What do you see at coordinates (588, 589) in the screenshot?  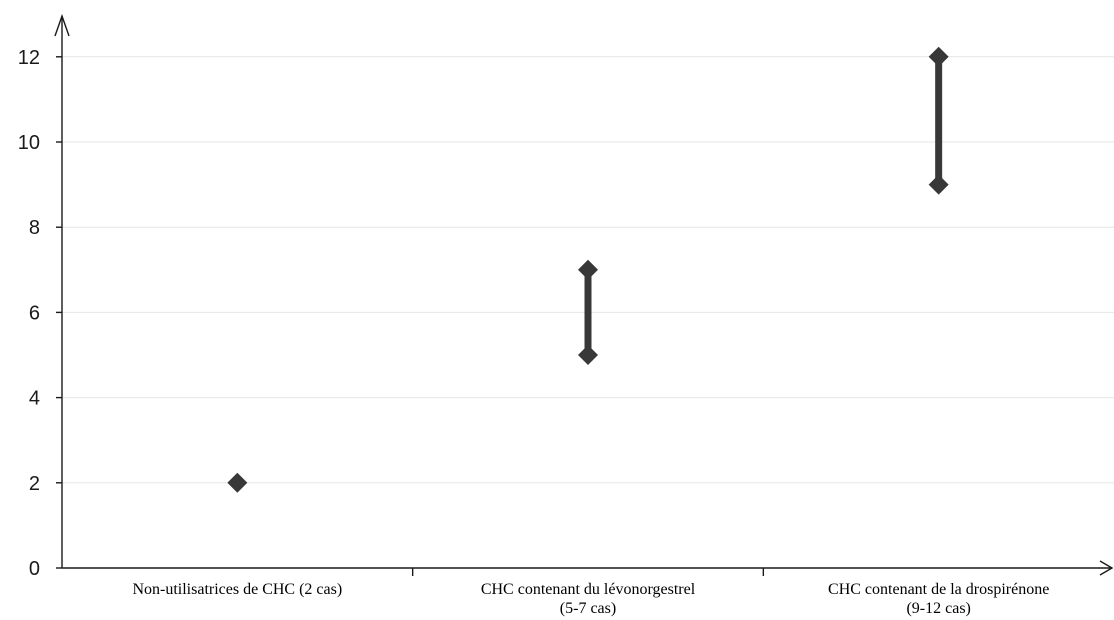 I see `x-tick-label: CHC contenant du lévonorgestrel` at bounding box center [588, 589].